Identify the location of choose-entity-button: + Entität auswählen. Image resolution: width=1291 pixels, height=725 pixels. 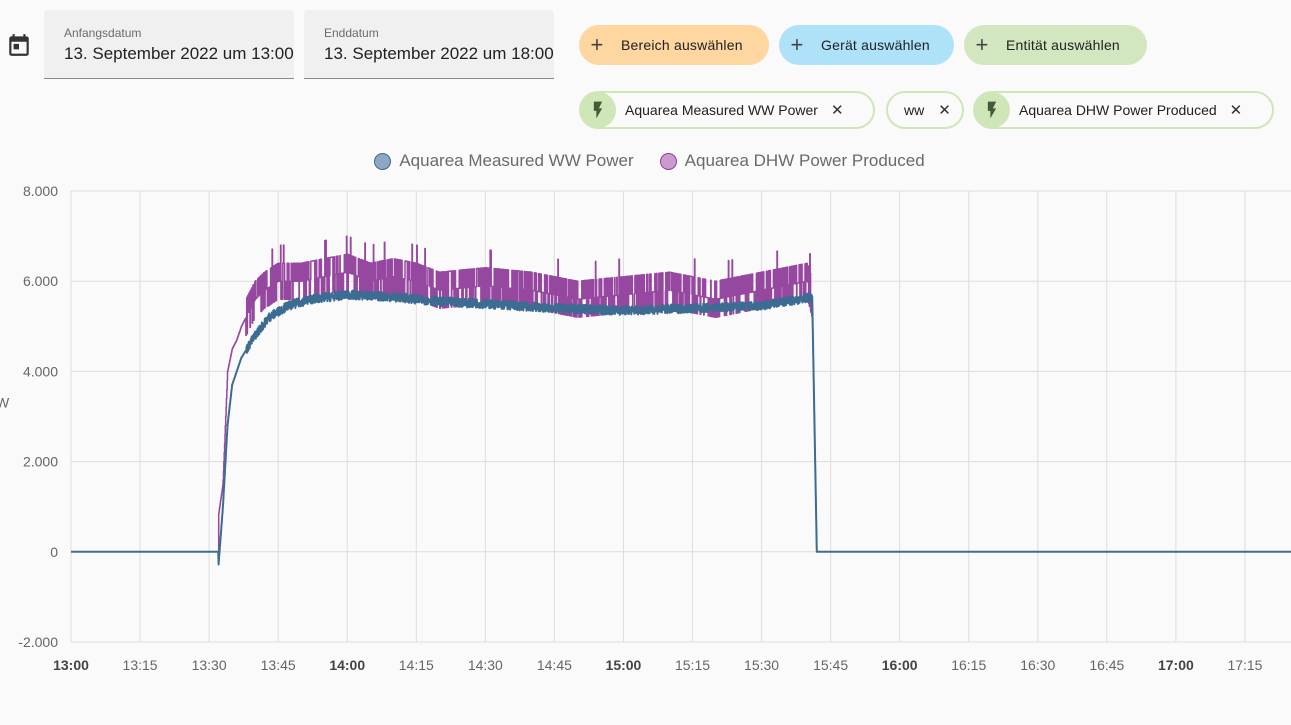
(1055, 45).